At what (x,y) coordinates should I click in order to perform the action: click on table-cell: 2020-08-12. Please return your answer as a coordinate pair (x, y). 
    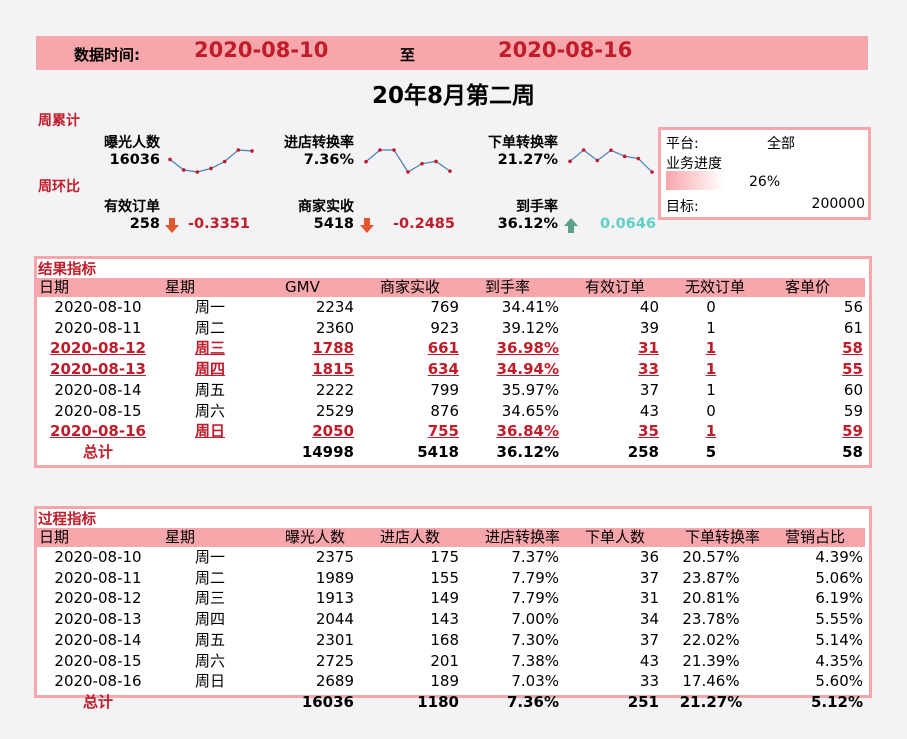
    Looking at the image, I should click on (98, 598).